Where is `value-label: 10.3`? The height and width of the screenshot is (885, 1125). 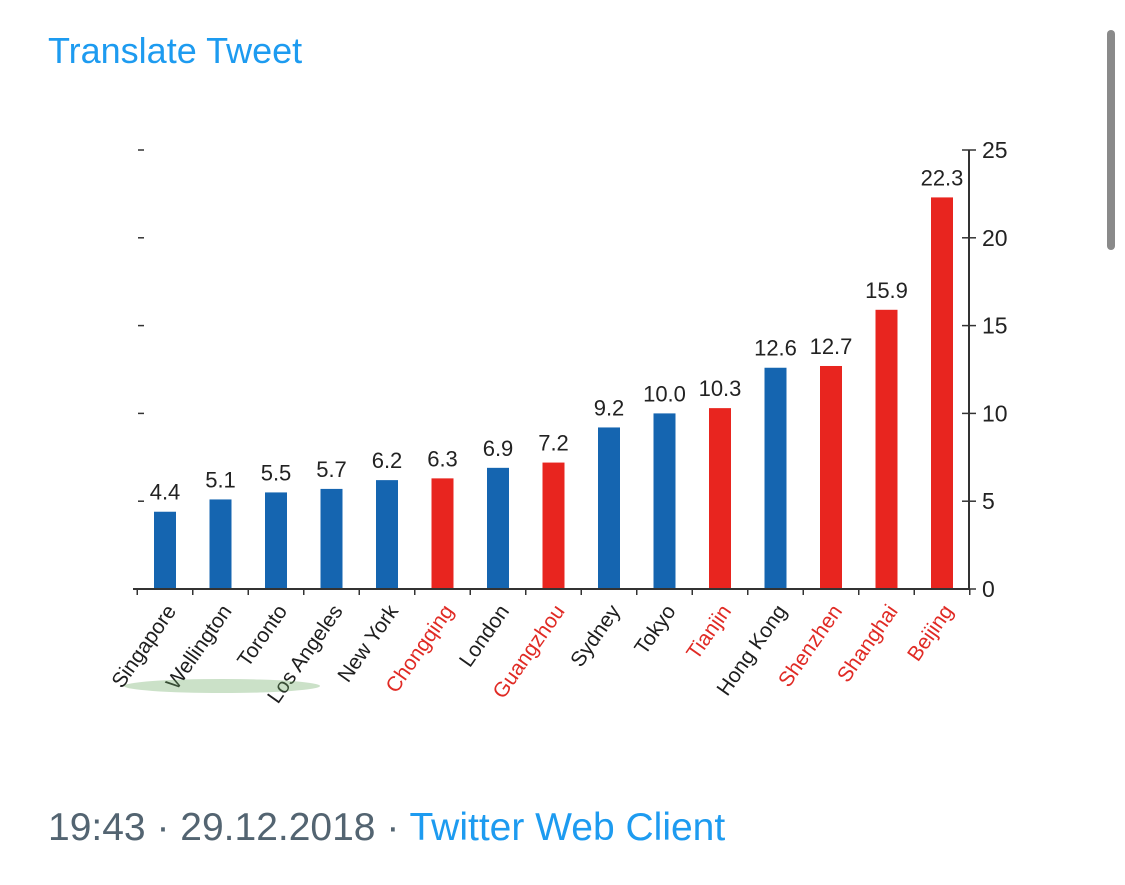
value-label: 10.3 is located at coordinates (720, 388).